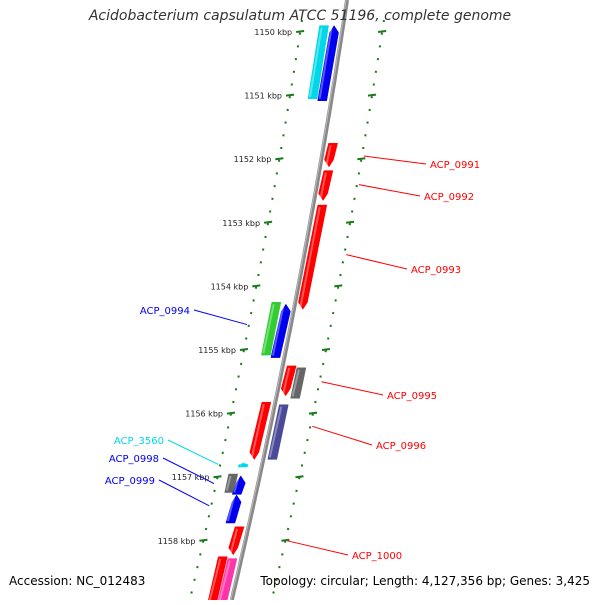 The image size is (600, 605). What do you see at coordinates (177, 541) in the screenshot?
I see `tick-label: 1158 kbp` at bounding box center [177, 541].